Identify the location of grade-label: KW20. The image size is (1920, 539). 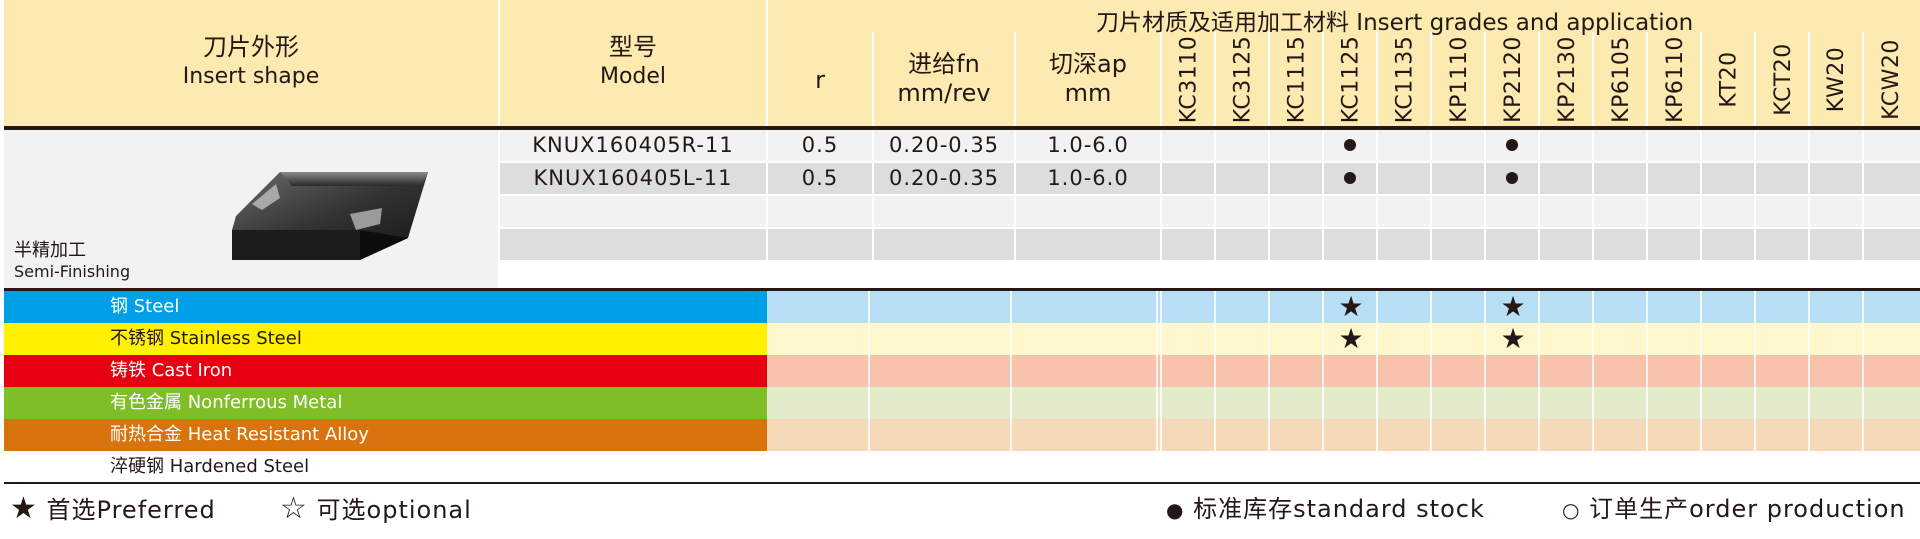
(1837, 79).